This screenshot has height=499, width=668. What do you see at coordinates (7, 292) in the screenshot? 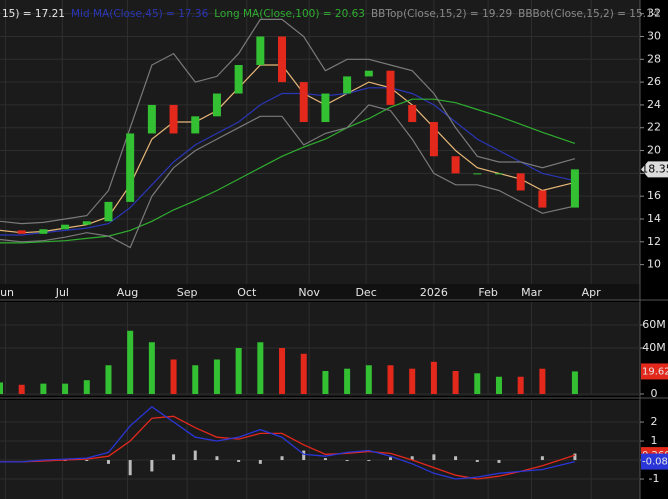
I see `x-tick-label: Jun` at bounding box center [7, 292].